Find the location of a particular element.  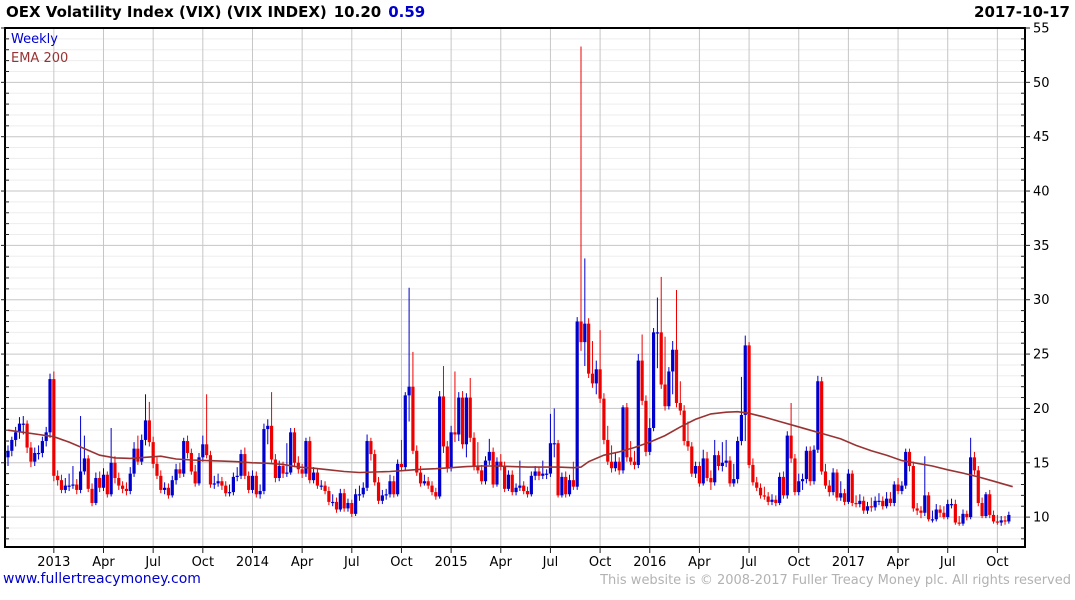

y-tick-label: 40 is located at coordinates (1041, 192).